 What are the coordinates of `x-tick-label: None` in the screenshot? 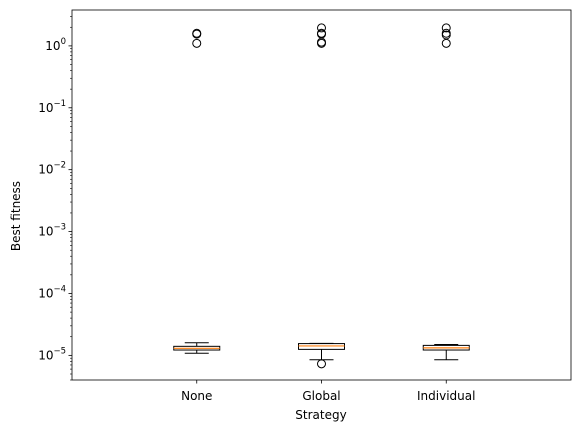 It's located at (196, 396).